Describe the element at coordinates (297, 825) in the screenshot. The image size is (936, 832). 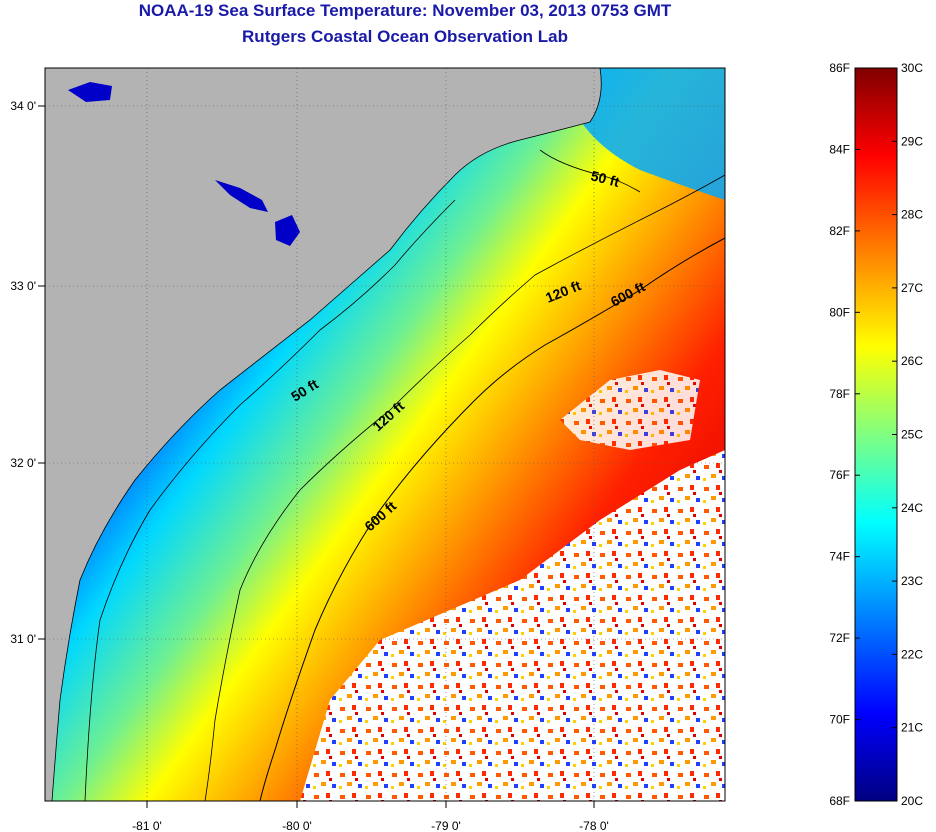
I see `lon-tick-label: -80 0'` at that location.